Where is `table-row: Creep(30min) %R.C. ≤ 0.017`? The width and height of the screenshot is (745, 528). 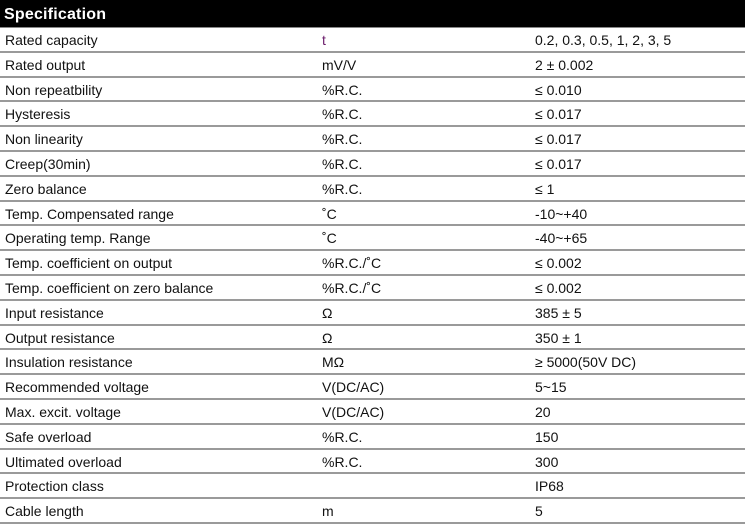
table-row: Creep(30min) %R.C. ≤ 0.017 is located at coordinates (372, 164).